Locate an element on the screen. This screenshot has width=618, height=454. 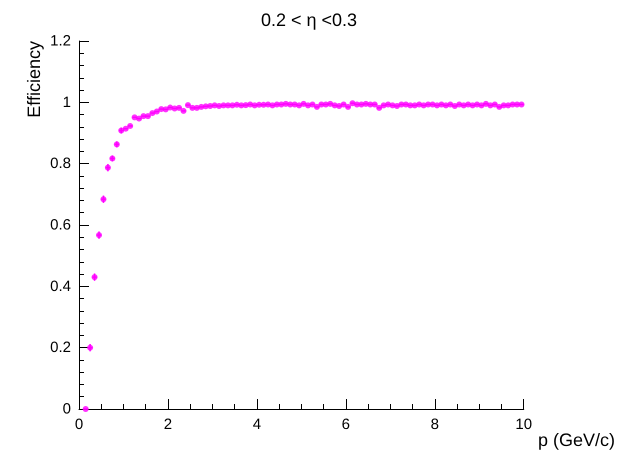
y-tick-label: 1 is located at coordinates (66, 102).